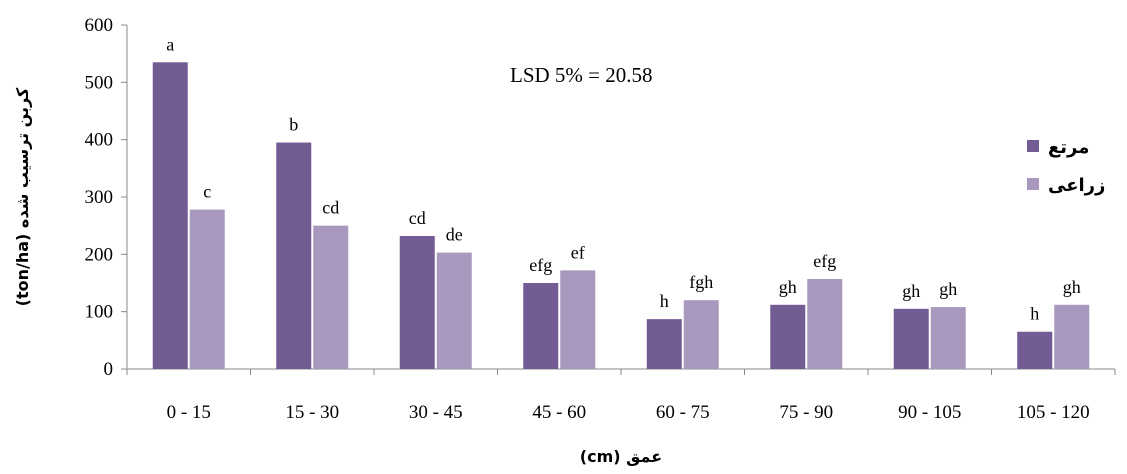 This screenshot has width=1127, height=474. What do you see at coordinates (683, 412) in the screenshot?
I see `x-tick-label: 60 - 75` at bounding box center [683, 412].